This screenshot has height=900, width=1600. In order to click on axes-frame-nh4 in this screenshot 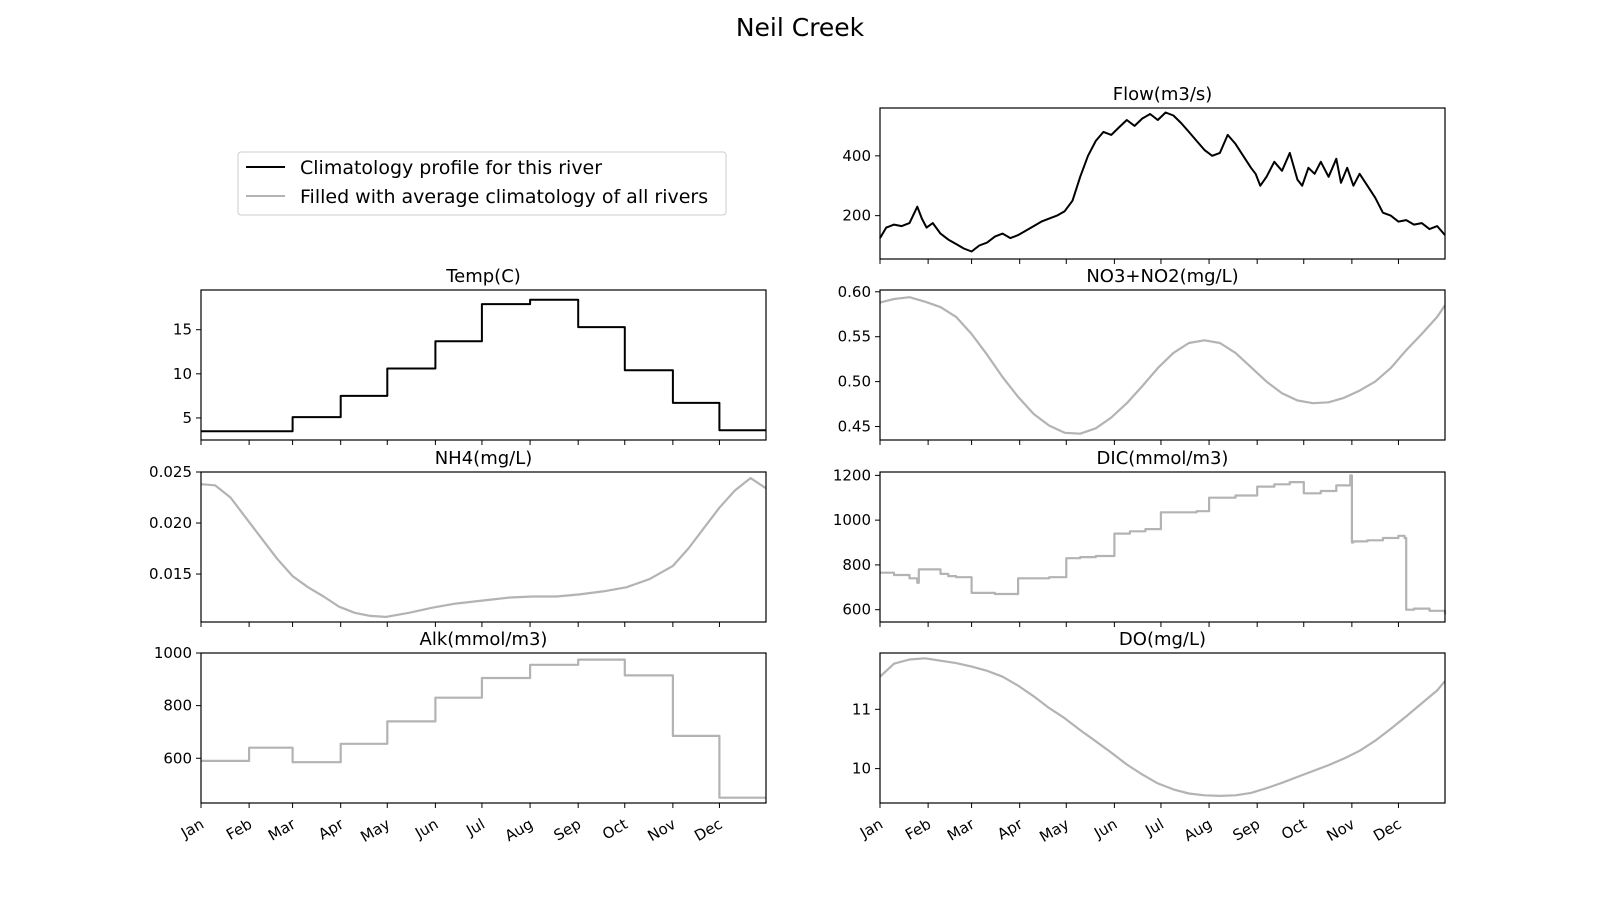, I will do `click(483, 547)`.